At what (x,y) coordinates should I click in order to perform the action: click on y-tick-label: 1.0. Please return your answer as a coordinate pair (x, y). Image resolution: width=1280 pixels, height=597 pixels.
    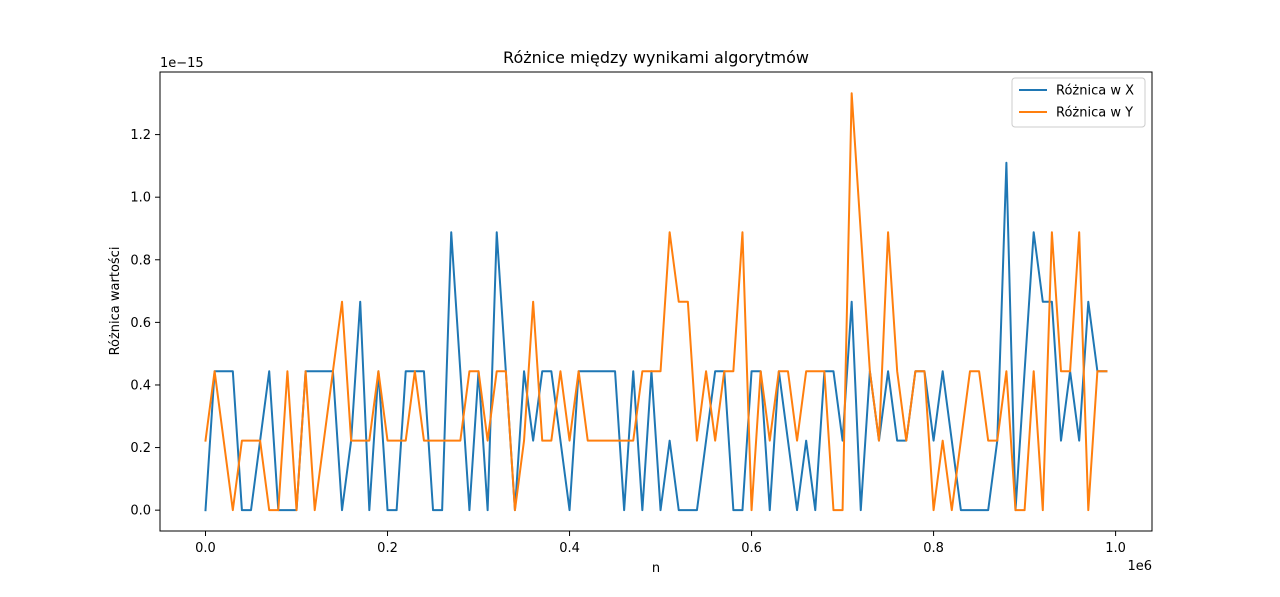
    Looking at the image, I should click on (140, 198).